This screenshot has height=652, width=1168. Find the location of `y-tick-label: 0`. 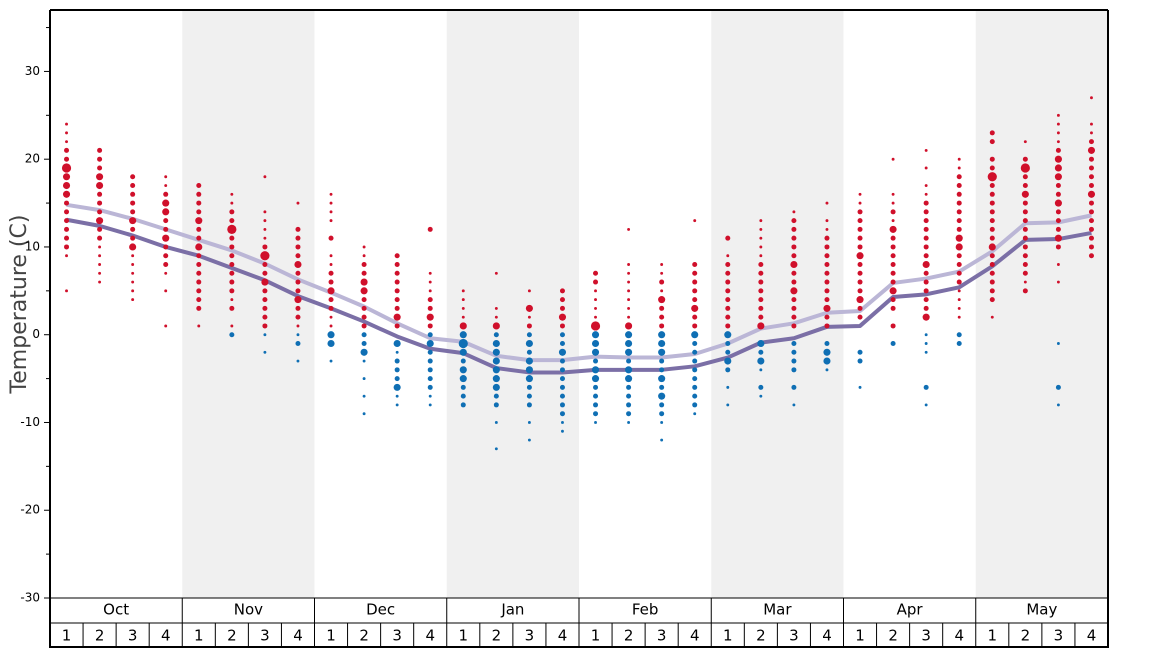

y-tick-label: 0 is located at coordinates (36, 334).